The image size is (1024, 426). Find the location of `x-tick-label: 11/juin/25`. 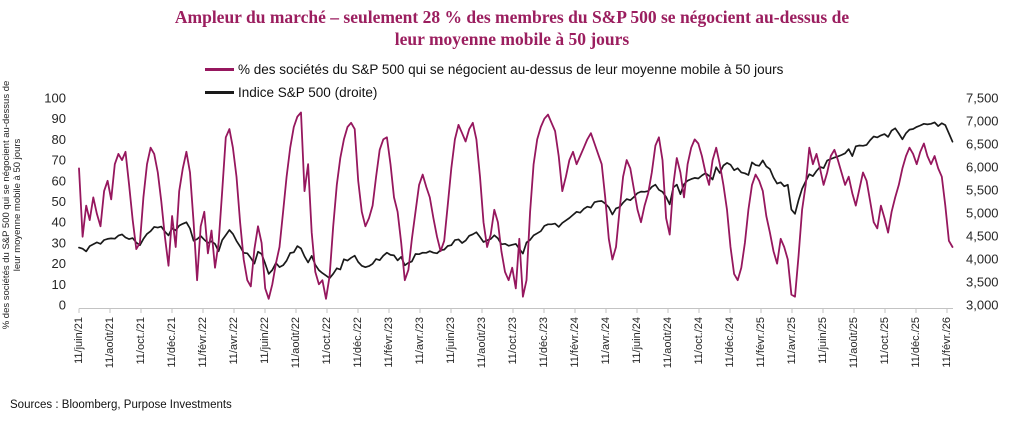

x-tick-label: 11/juin/25 is located at coordinates (823, 340).